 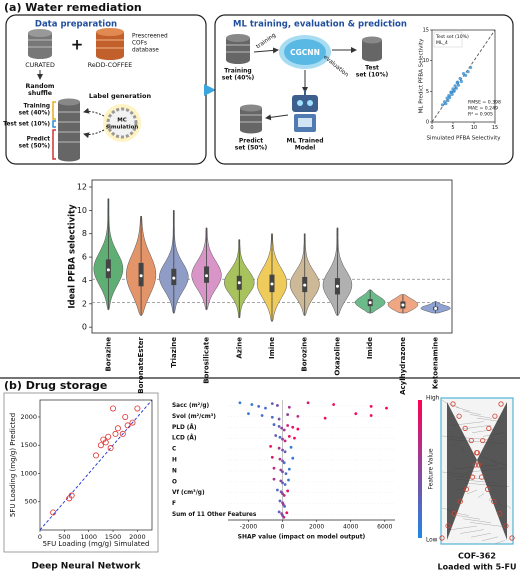 I want to click on step-label: shuffle, so click(x=40, y=93).